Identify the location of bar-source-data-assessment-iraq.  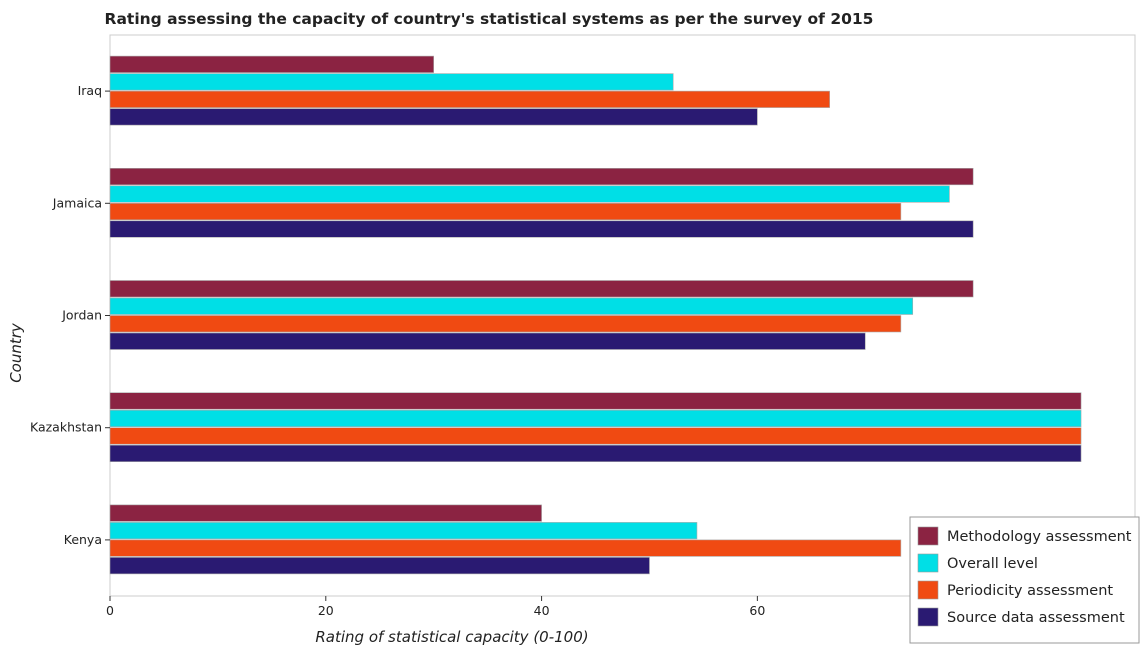
(433, 117).